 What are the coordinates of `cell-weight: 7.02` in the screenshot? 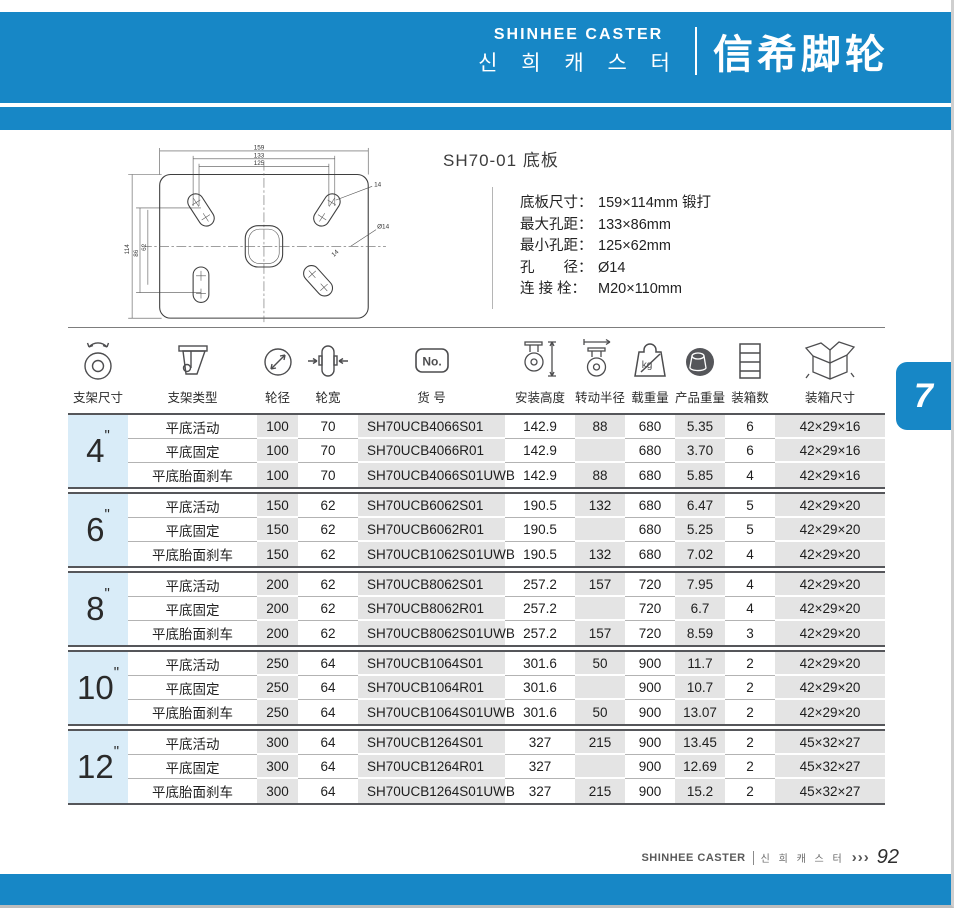 It's located at (700, 554).